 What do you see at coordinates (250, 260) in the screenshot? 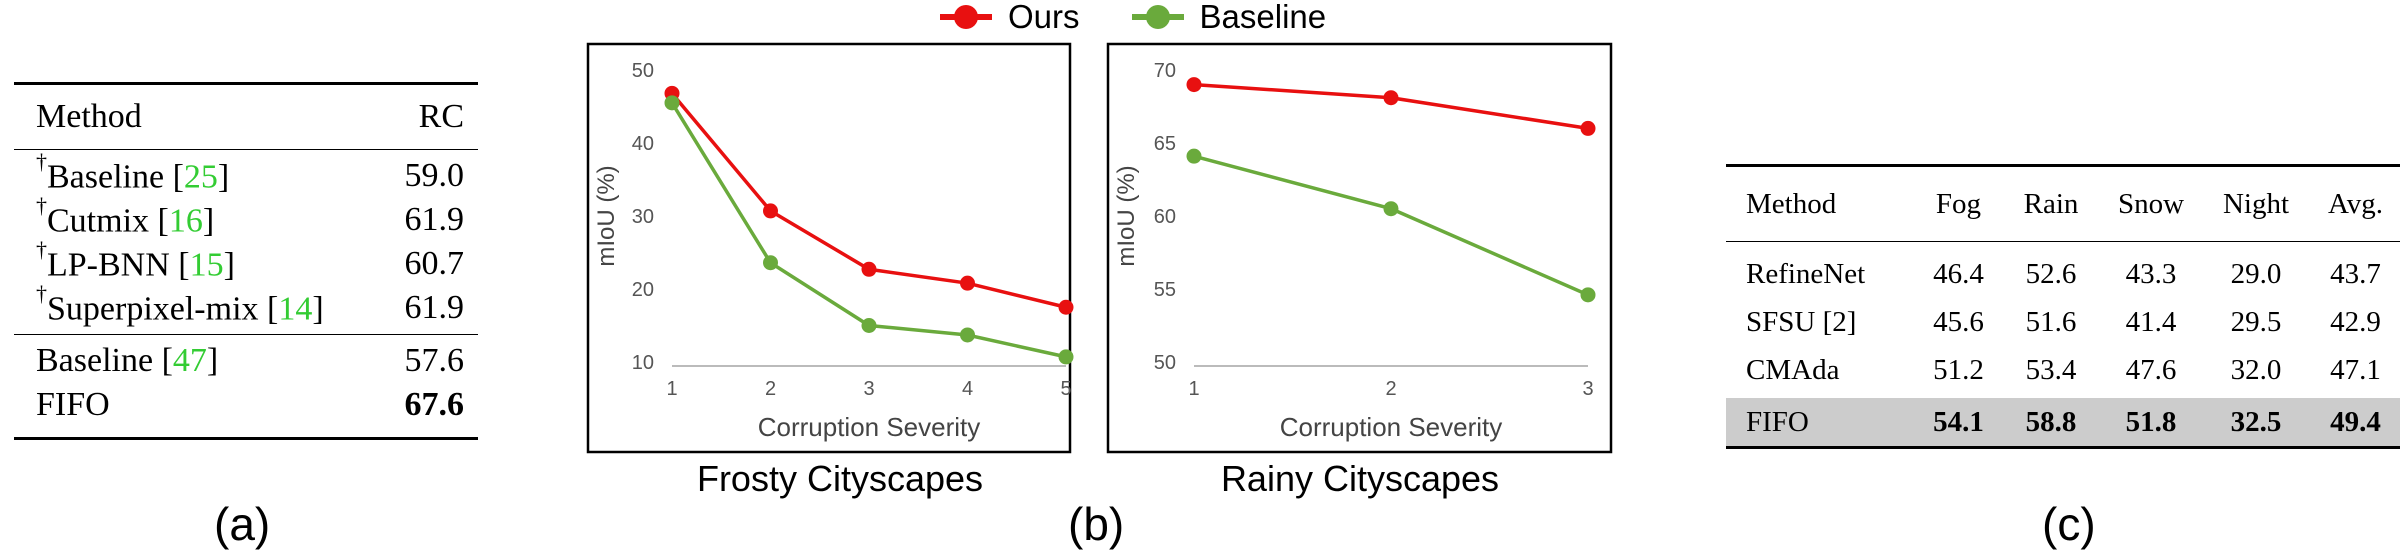
I see `table-row: †LP-BNN [15] 60.7` at bounding box center [250, 260].